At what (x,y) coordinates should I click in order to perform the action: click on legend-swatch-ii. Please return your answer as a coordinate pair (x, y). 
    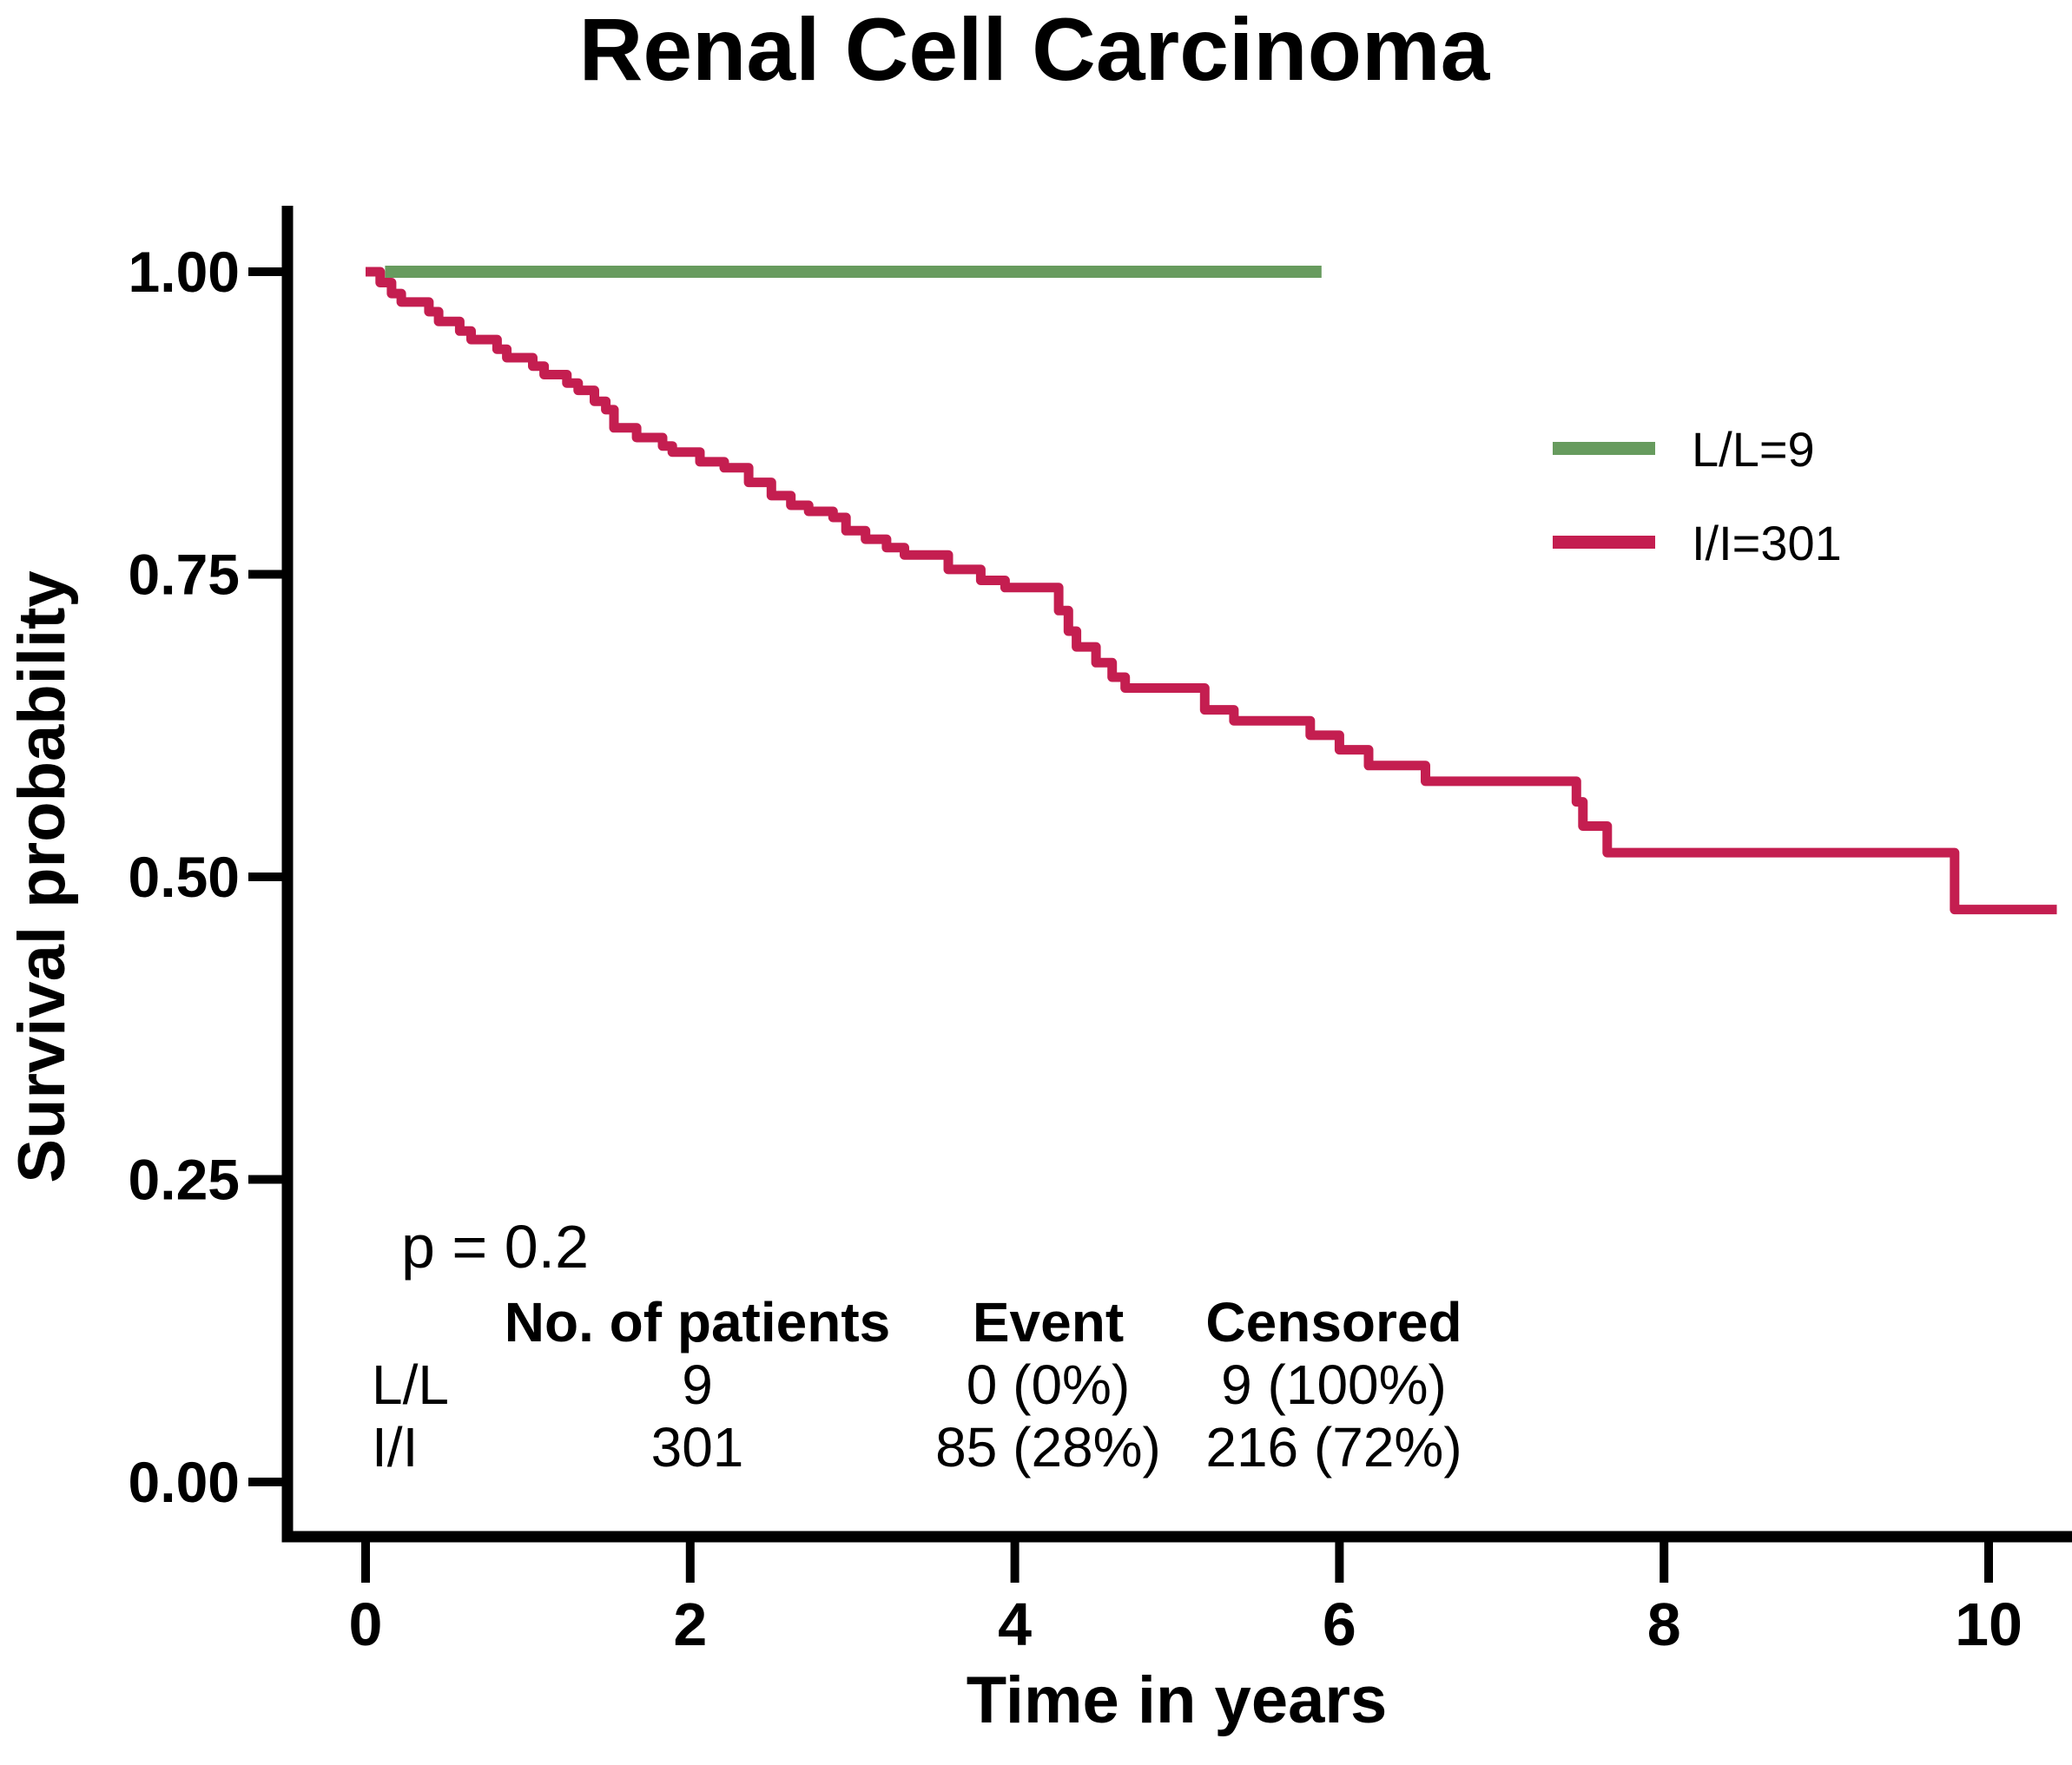
    Looking at the image, I should click on (1604, 542).